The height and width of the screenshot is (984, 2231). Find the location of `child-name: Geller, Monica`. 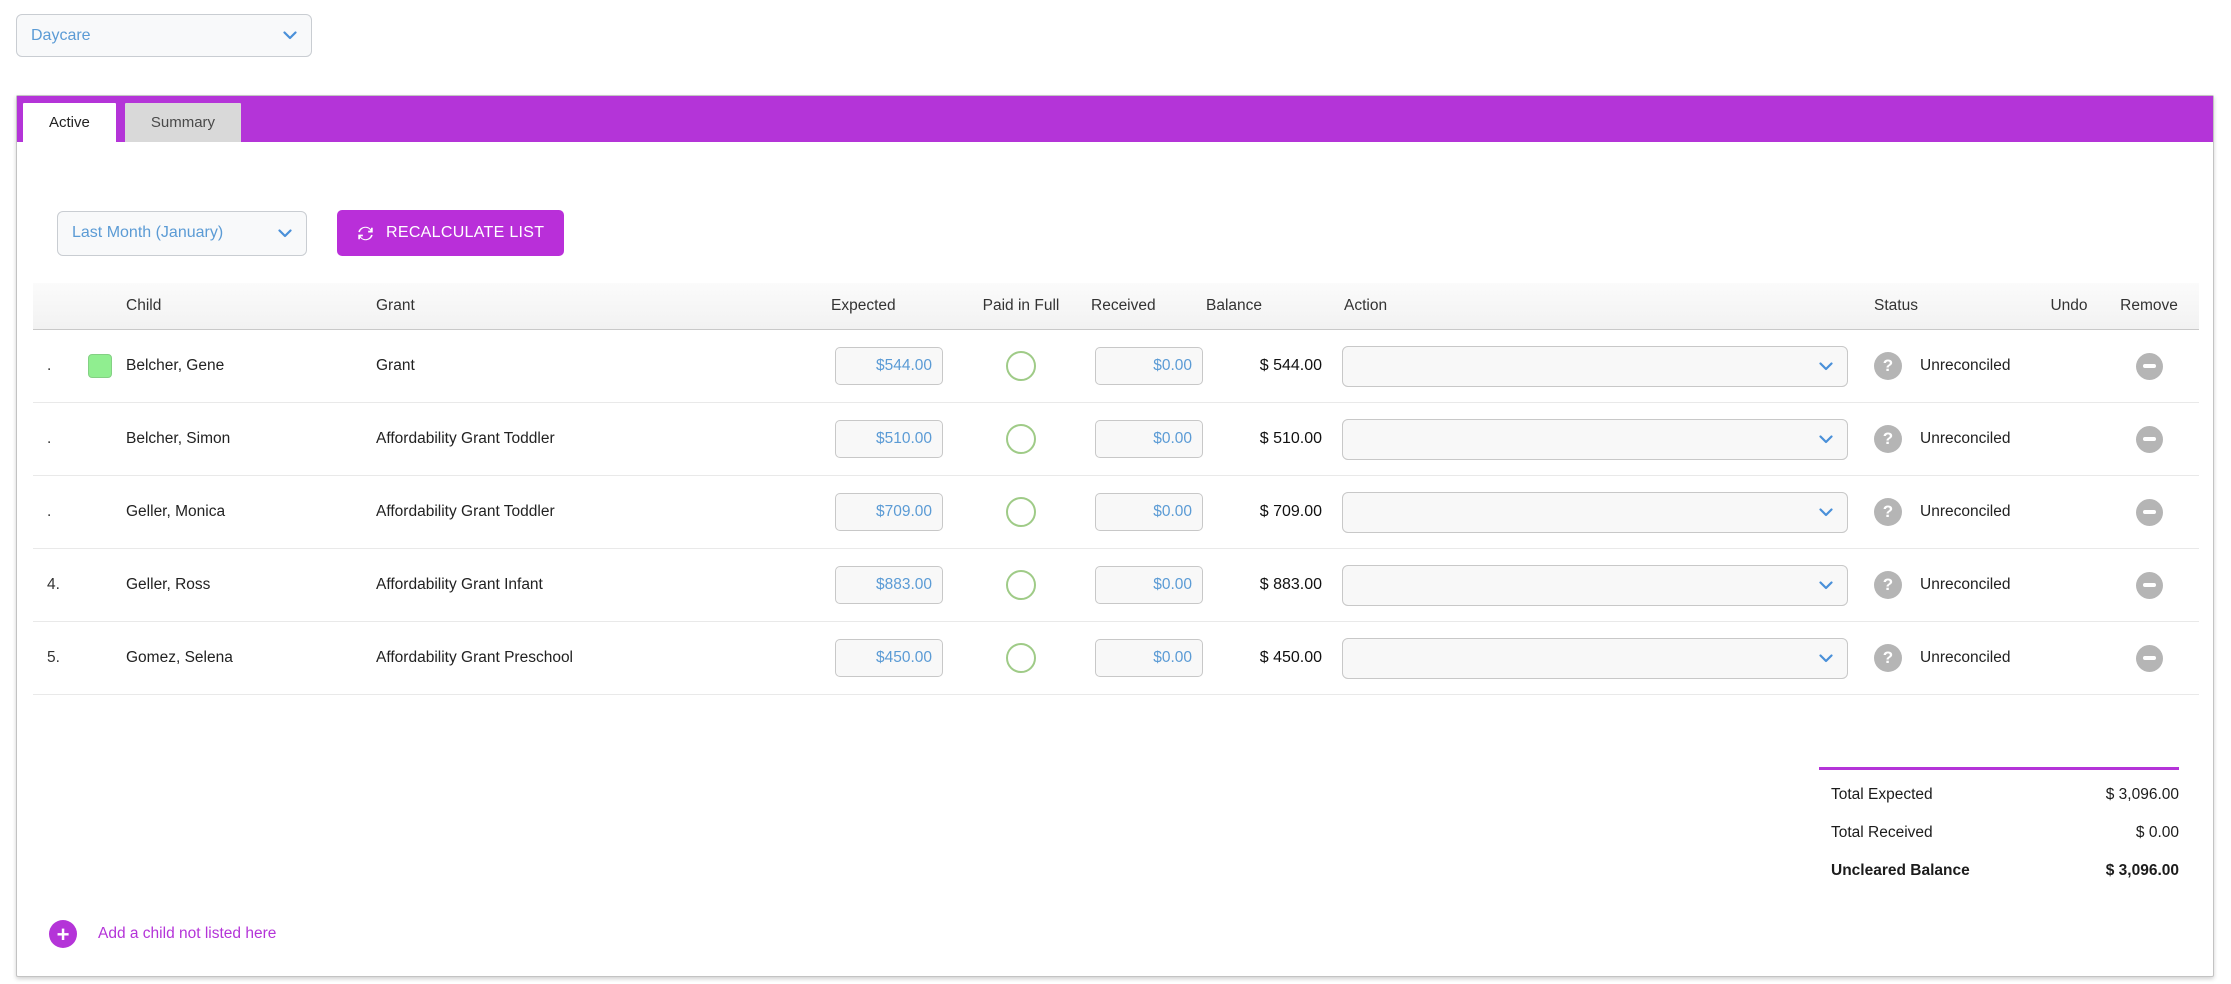

child-name: Geller, Monica is located at coordinates (176, 511).